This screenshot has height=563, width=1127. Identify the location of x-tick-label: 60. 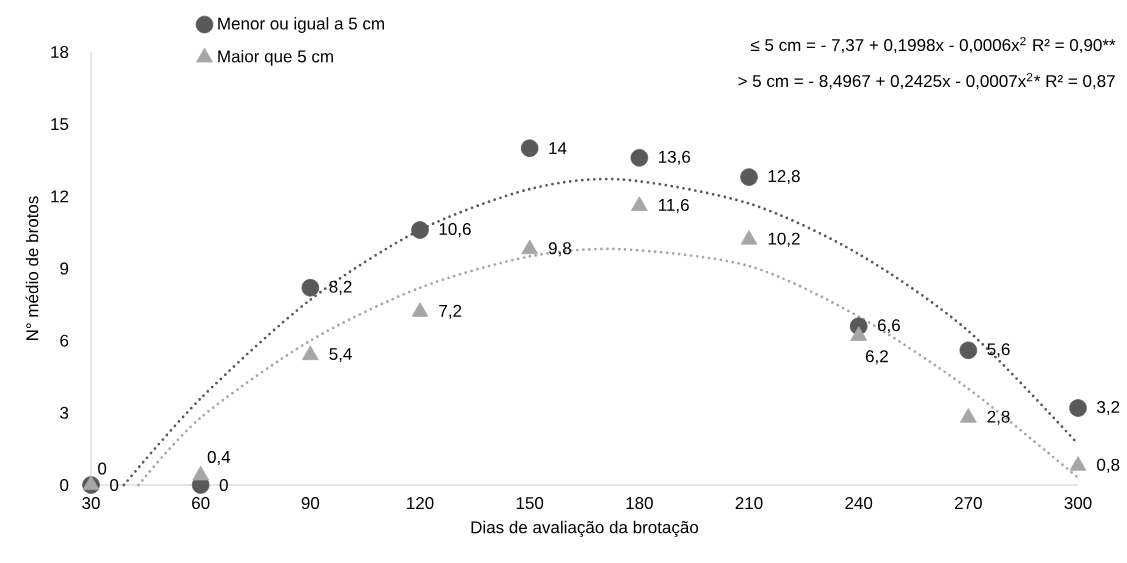
(201, 503).